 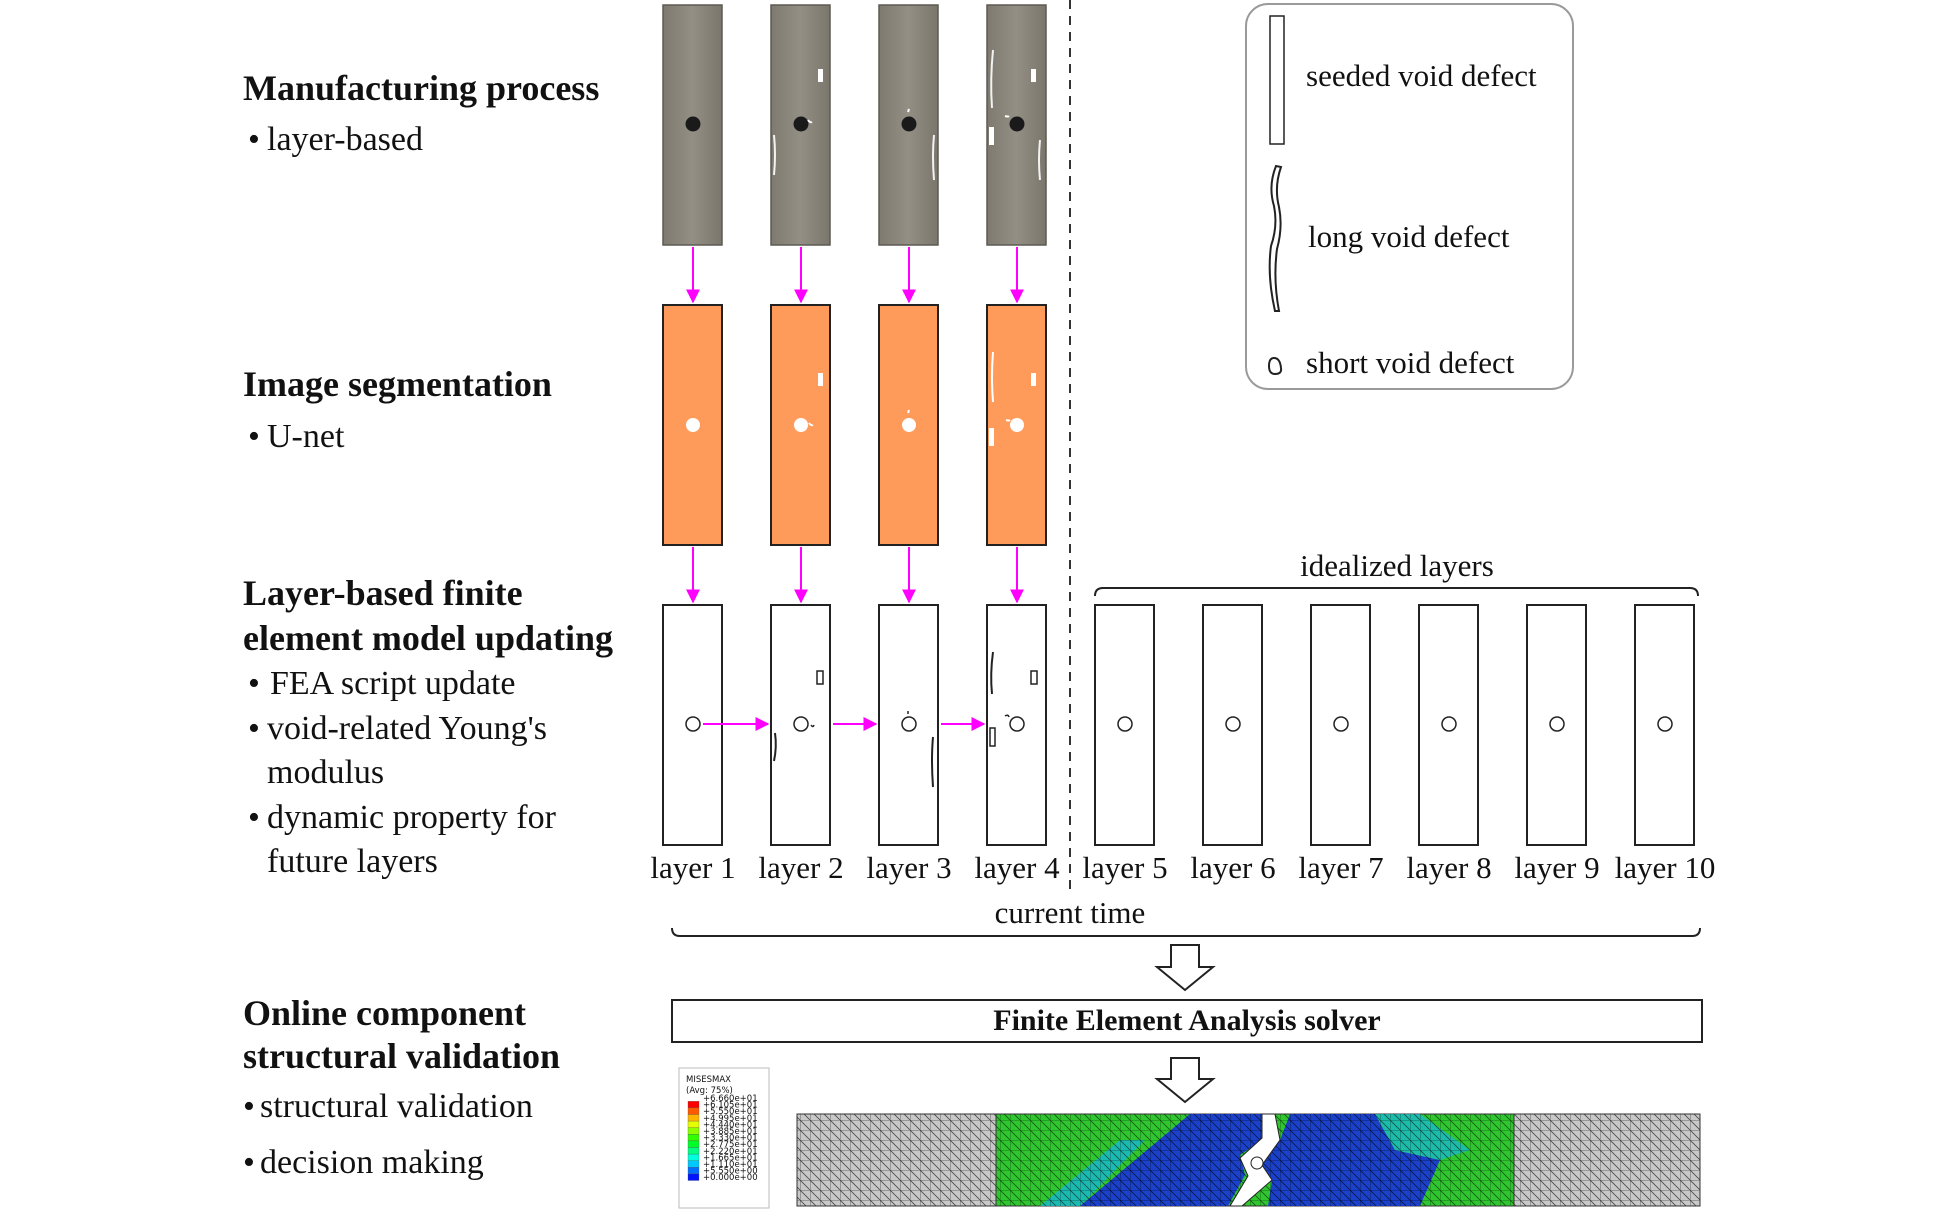 What do you see at coordinates (397, 409) in the screenshot?
I see `section-segmentation: Image segmentation • U-net` at bounding box center [397, 409].